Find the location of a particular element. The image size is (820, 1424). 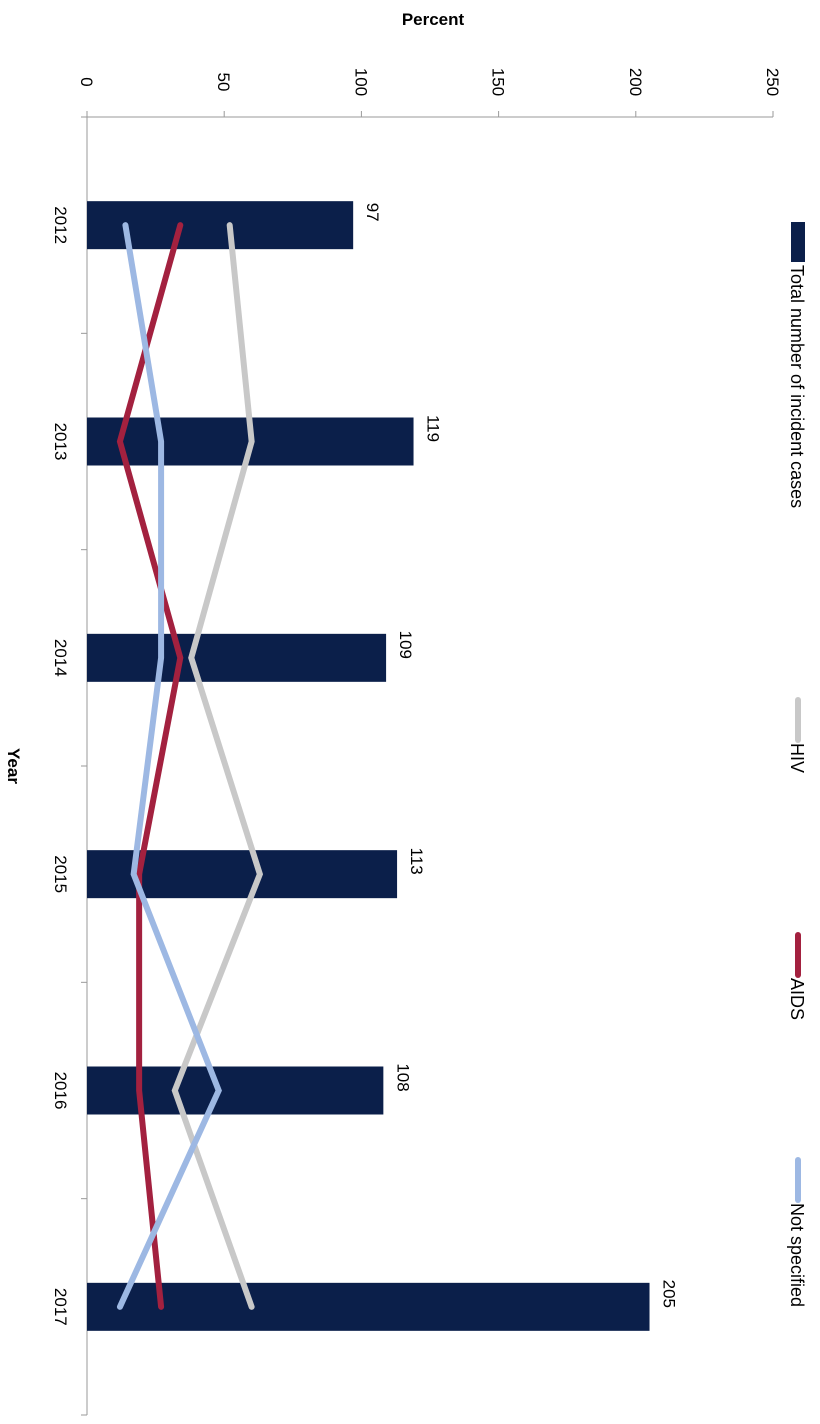

legend-label: HIV is located at coordinates (797, 758).